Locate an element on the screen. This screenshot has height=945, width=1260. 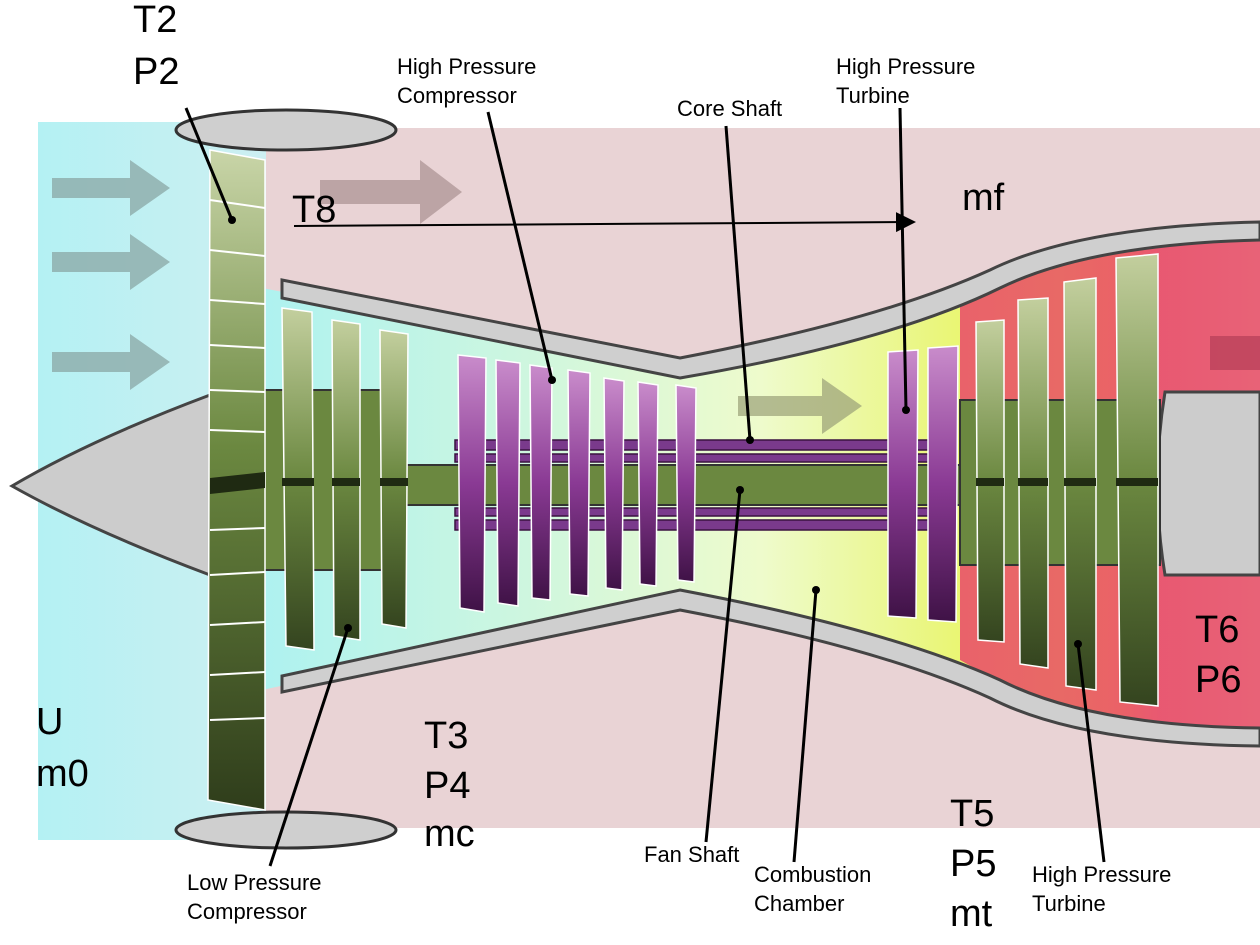
station-t5: T5 is located at coordinates (972, 814).